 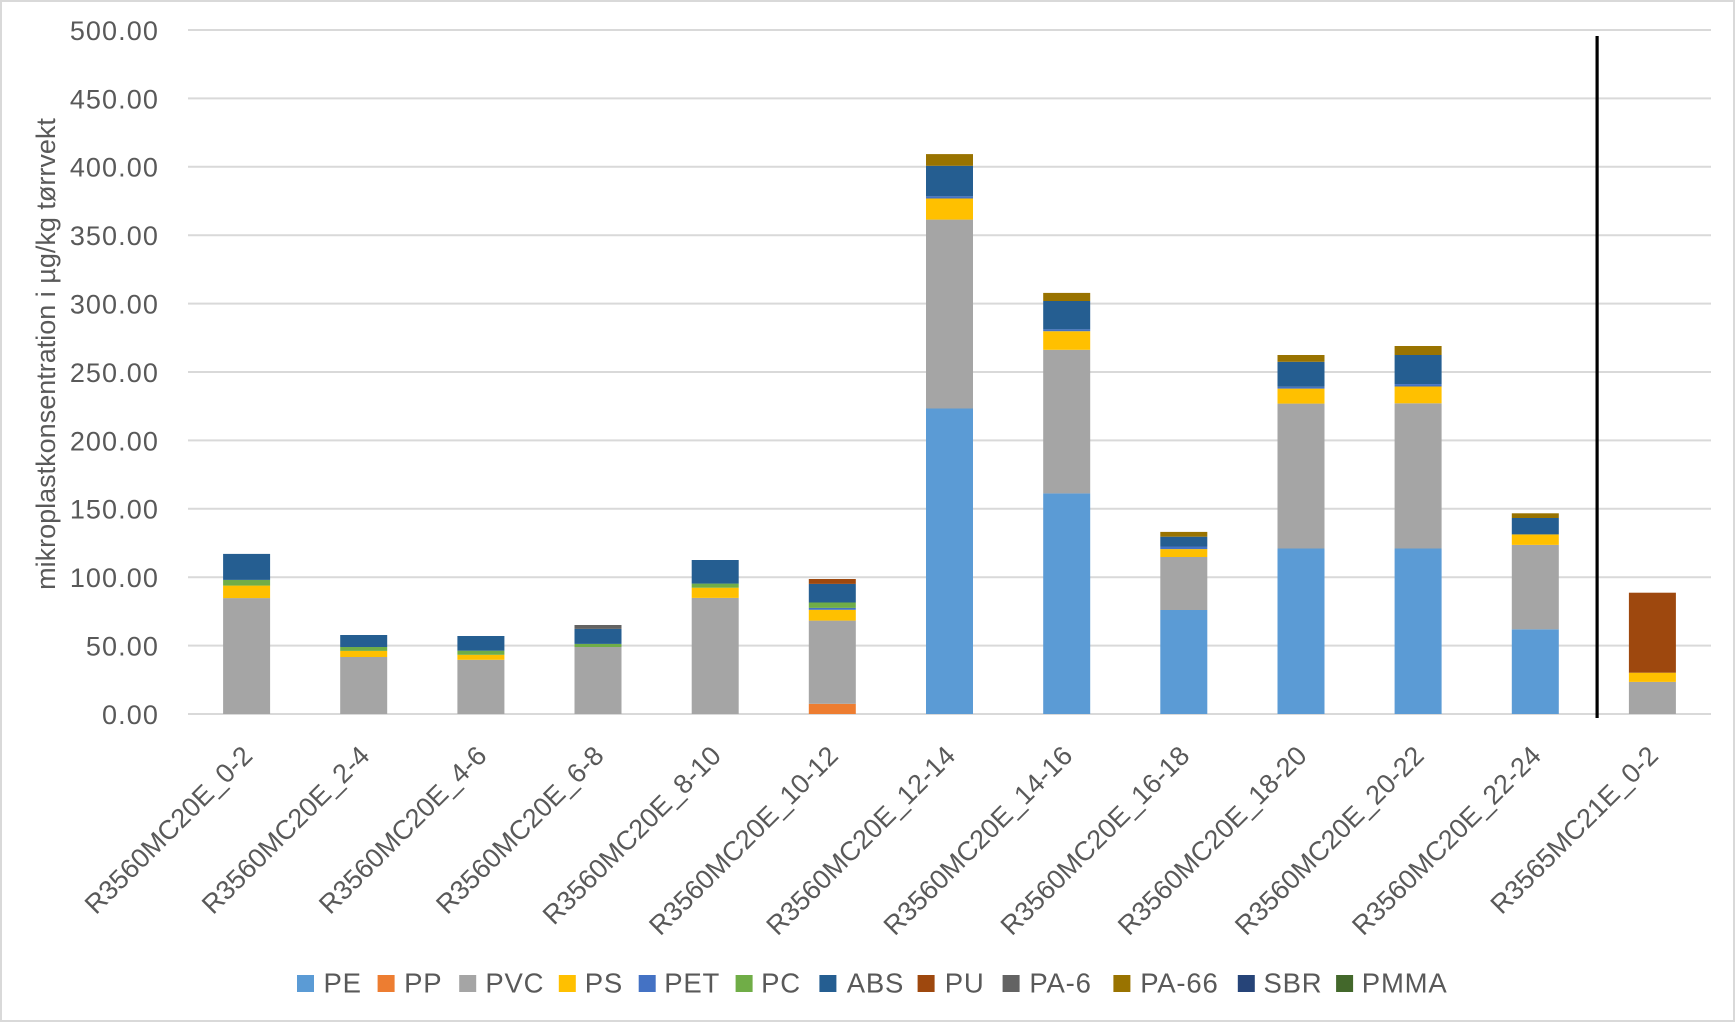 What do you see at coordinates (1179, 982) in the screenshot?
I see `svg-text: PA-66` at bounding box center [1179, 982].